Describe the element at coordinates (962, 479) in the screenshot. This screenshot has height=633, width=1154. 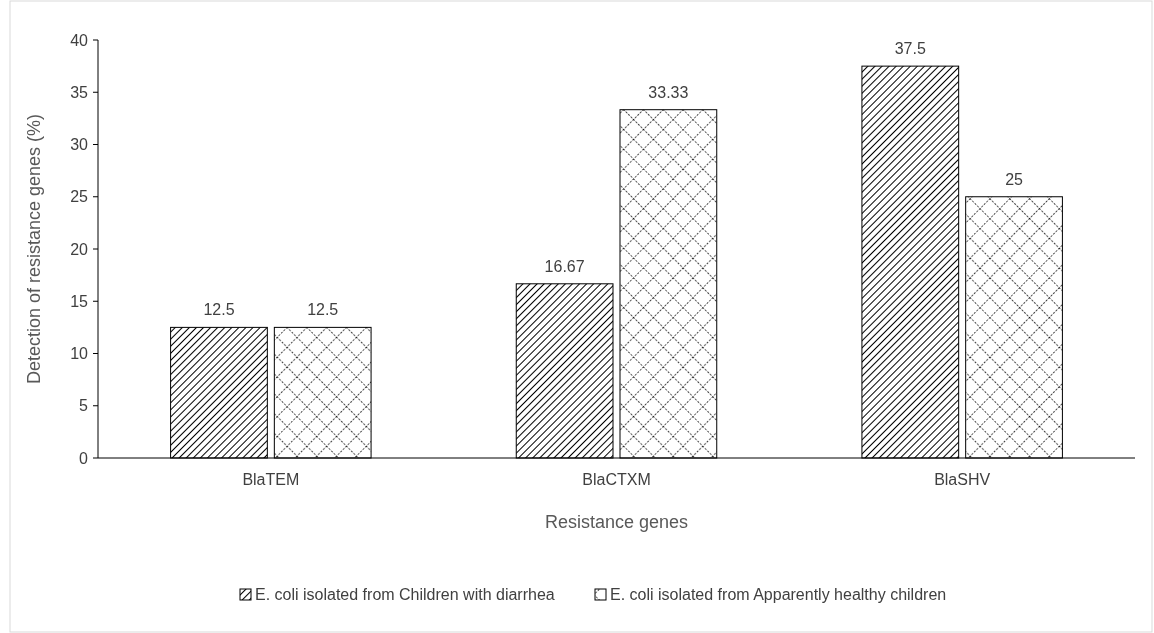
I see `x-tick-label: BlaSHV` at that location.